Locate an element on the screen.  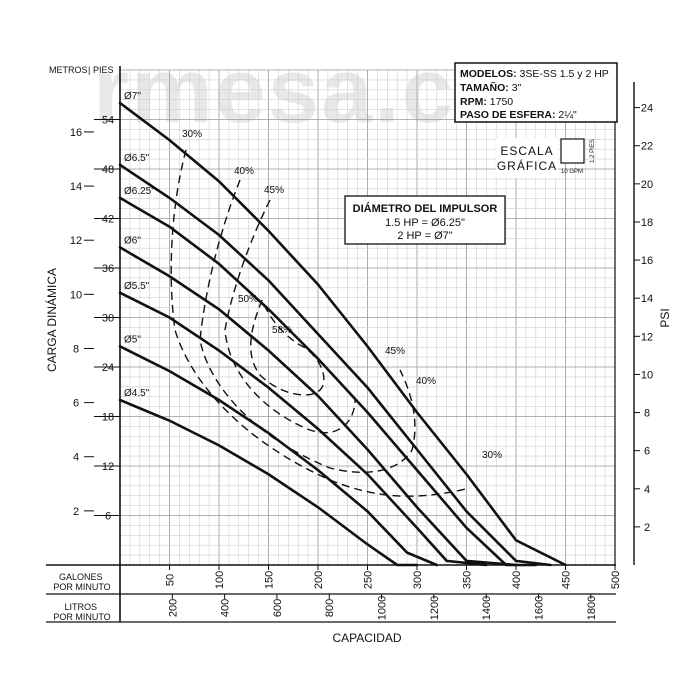
gpm-tick-label: 400 is located at coordinates (517, 580).